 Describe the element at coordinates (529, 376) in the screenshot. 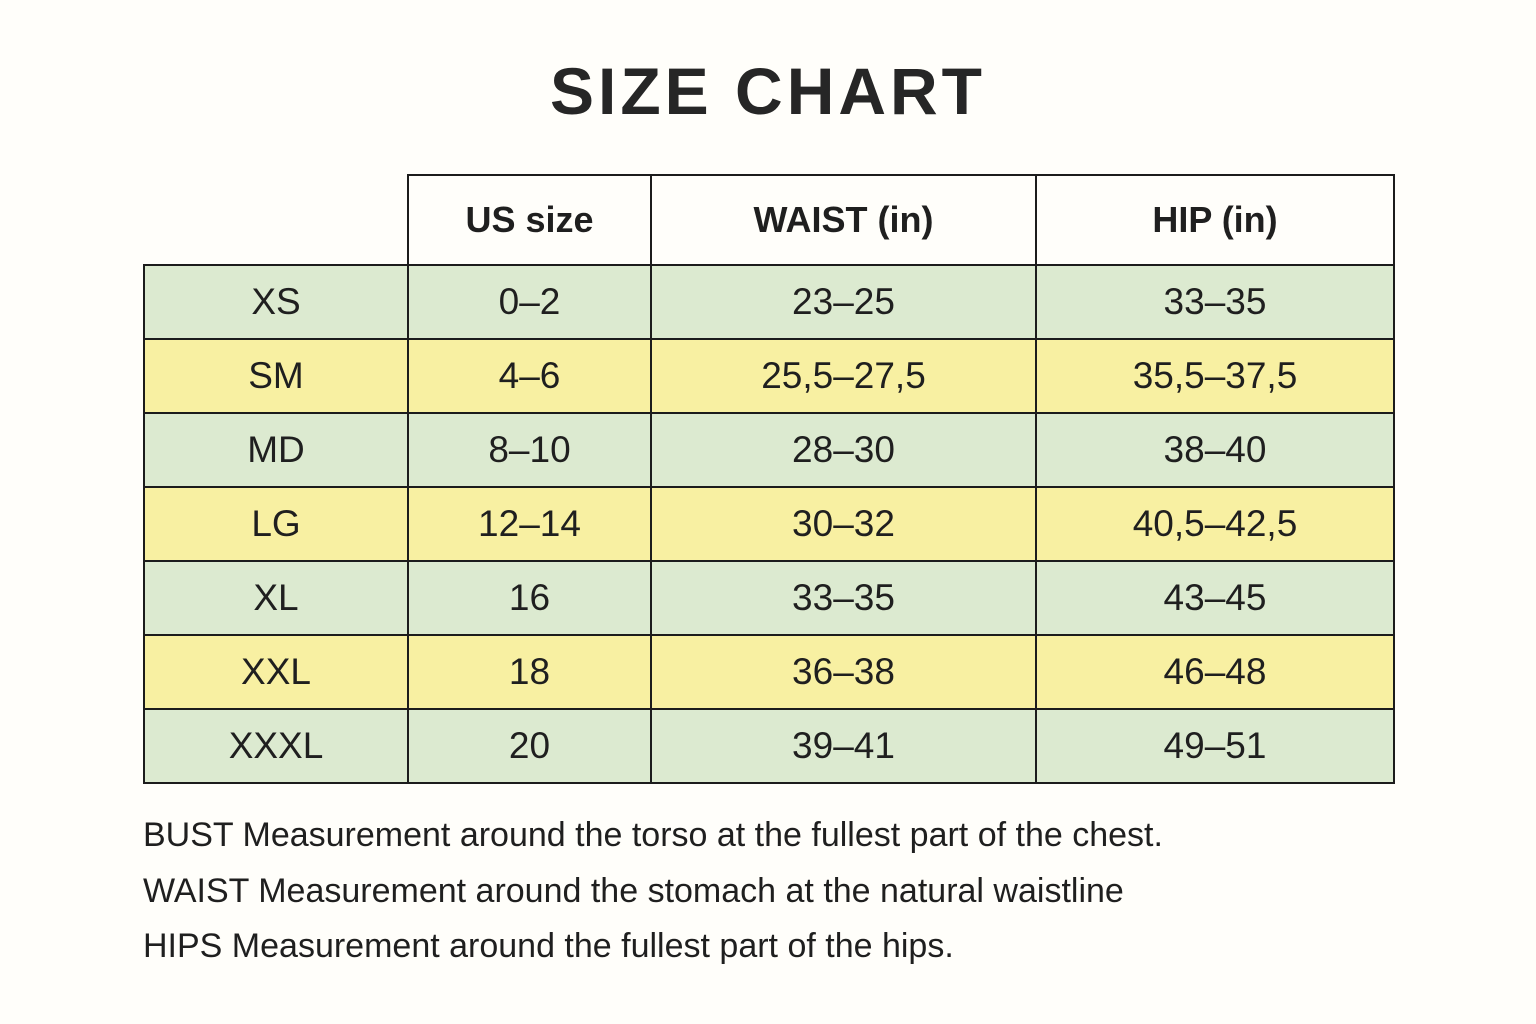

I see `value-cell: 4–6` at that location.